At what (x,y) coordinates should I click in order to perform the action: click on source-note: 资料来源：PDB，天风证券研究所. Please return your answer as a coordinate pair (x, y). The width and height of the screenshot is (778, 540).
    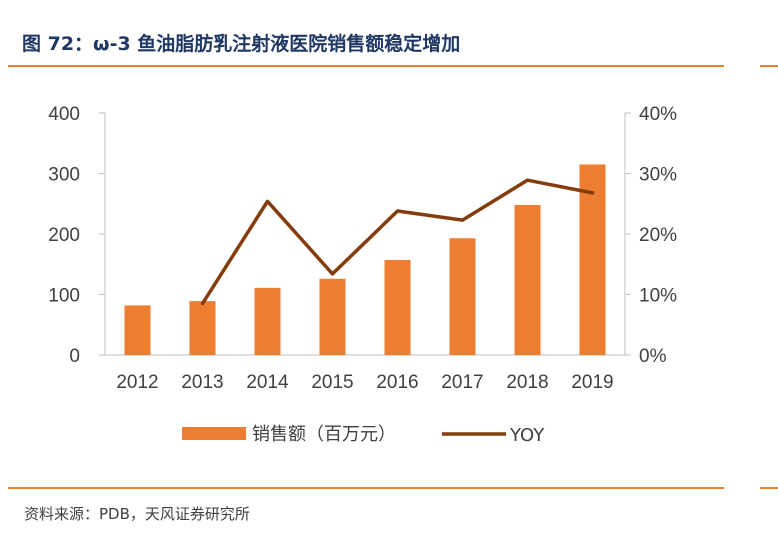
    Looking at the image, I should click on (137, 514).